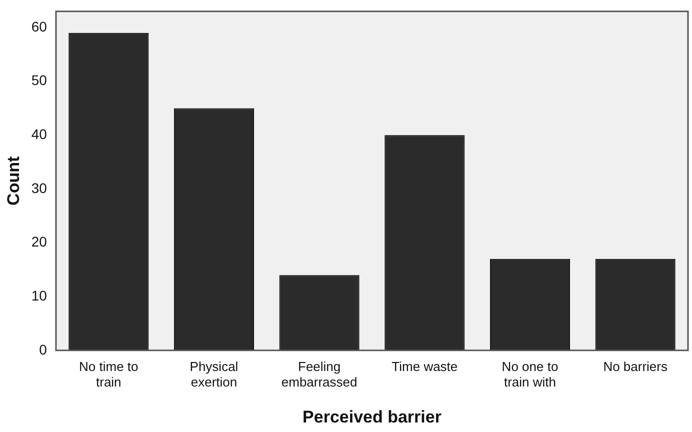 This screenshot has width=692, height=432. I want to click on y-tick-label: 30, so click(39, 188).